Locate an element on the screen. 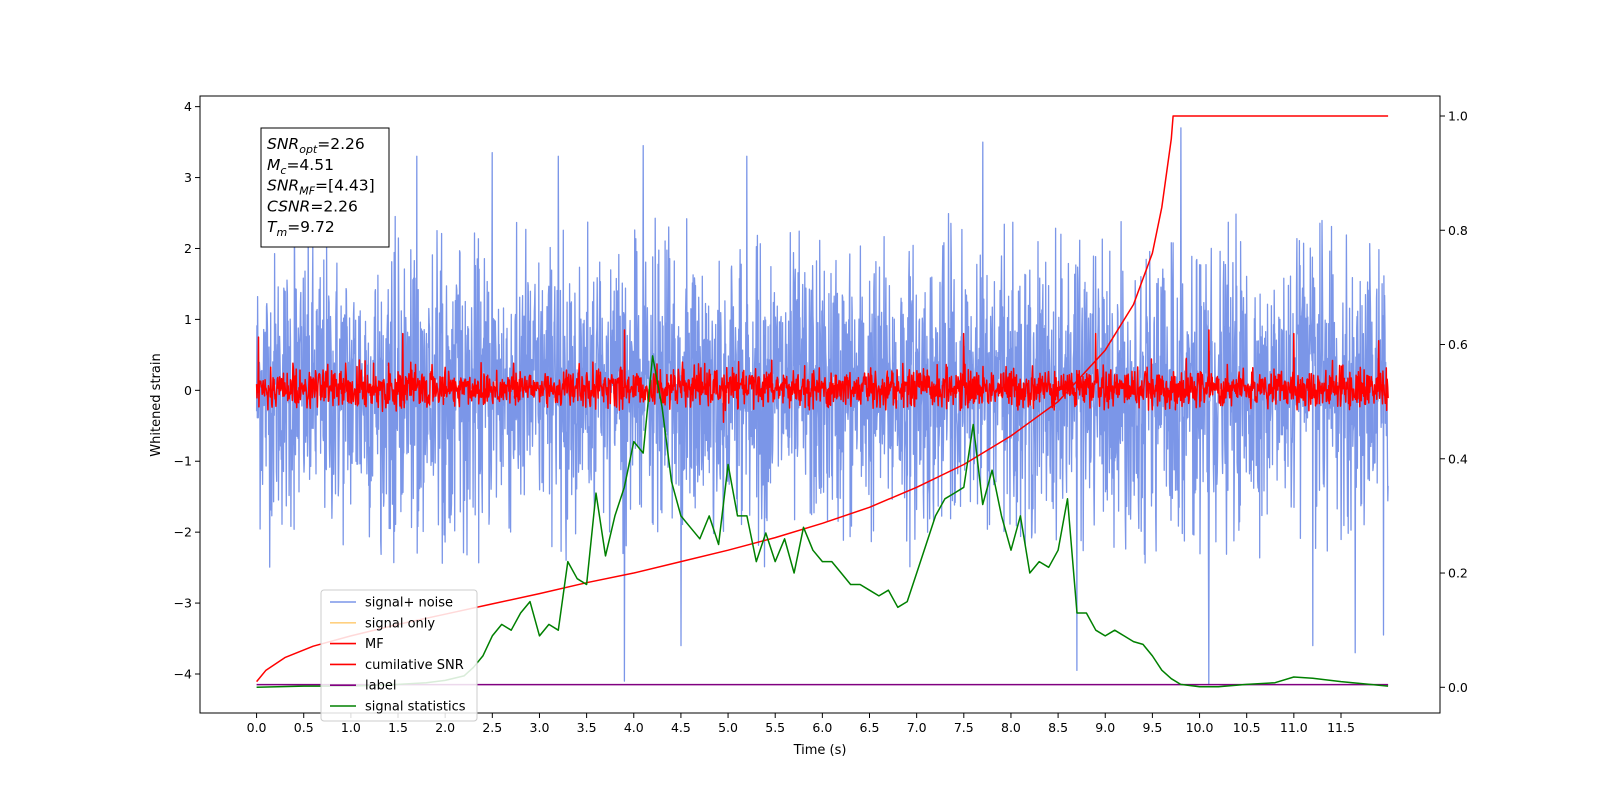 This screenshot has height=800, width=1600. x-tick-label: 7.5 is located at coordinates (964, 727).